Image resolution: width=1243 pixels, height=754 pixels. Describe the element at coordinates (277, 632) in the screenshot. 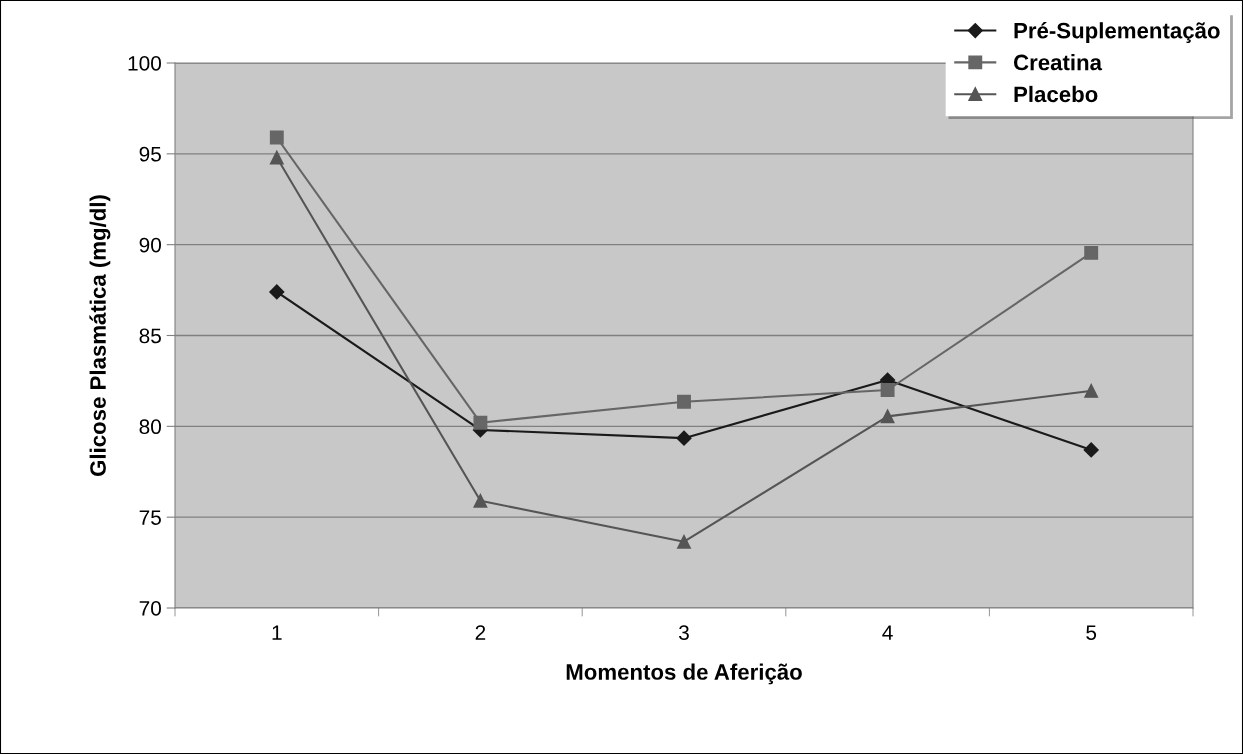

I see `x-tick-label: 1` at that location.